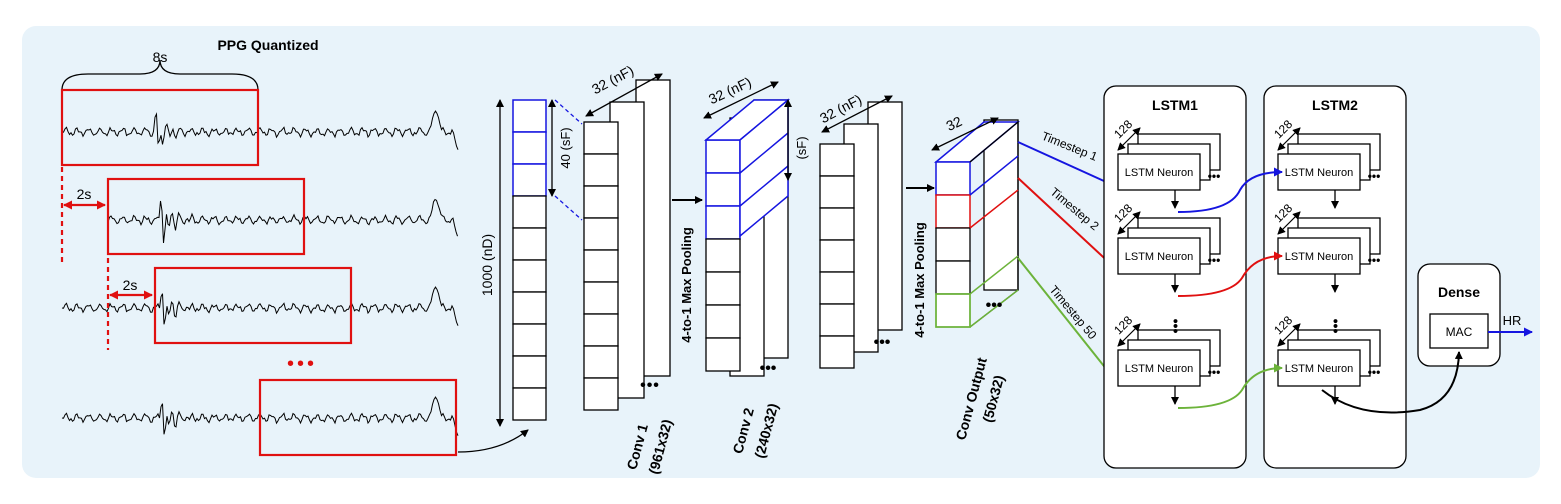 The width and height of the screenshot is (1561, 504). I want to click on conv3-feature-map, so click(837, 256).